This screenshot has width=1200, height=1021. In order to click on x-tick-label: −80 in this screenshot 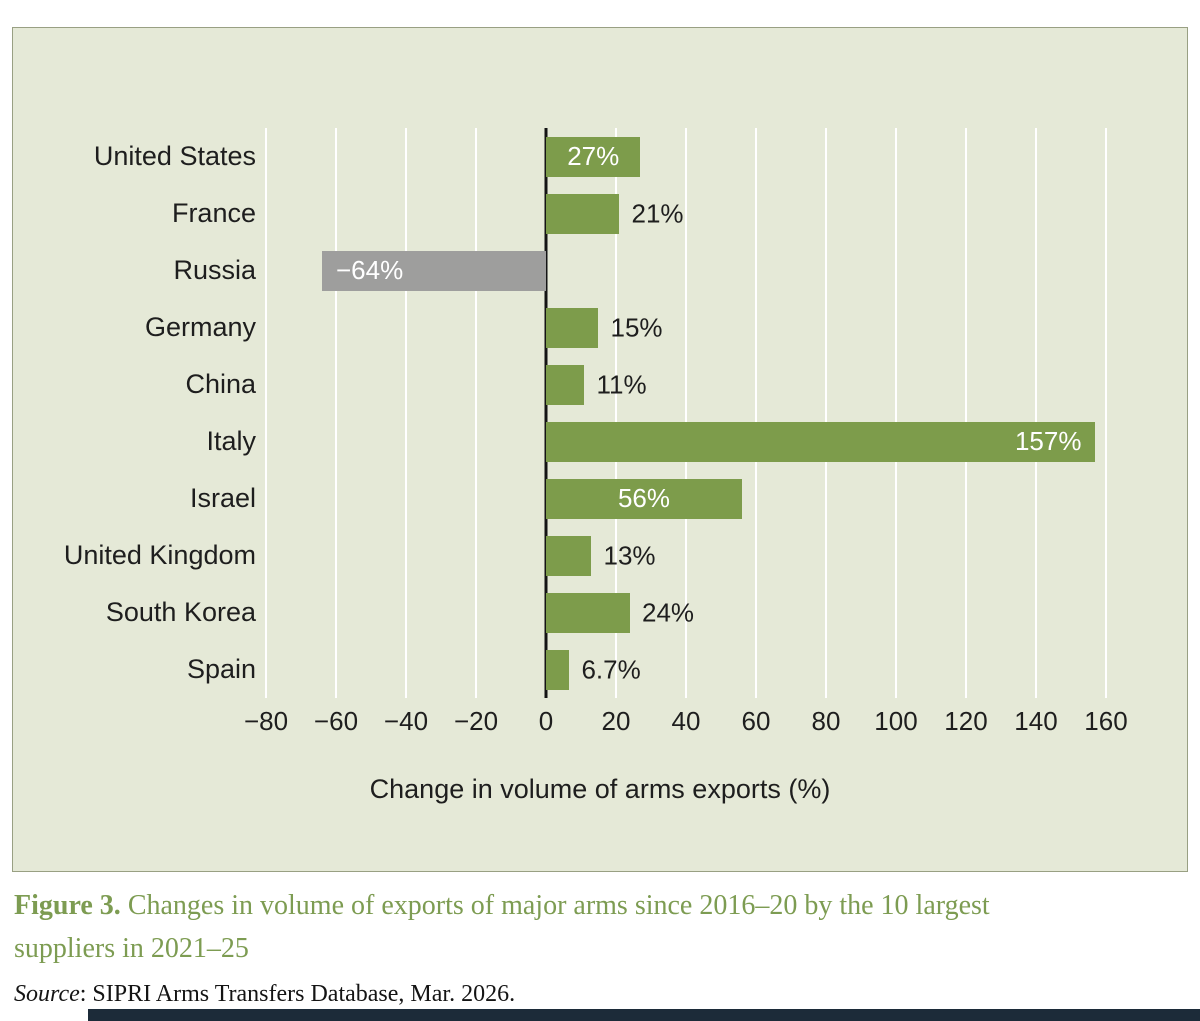, I will do `click(266, 721)`.